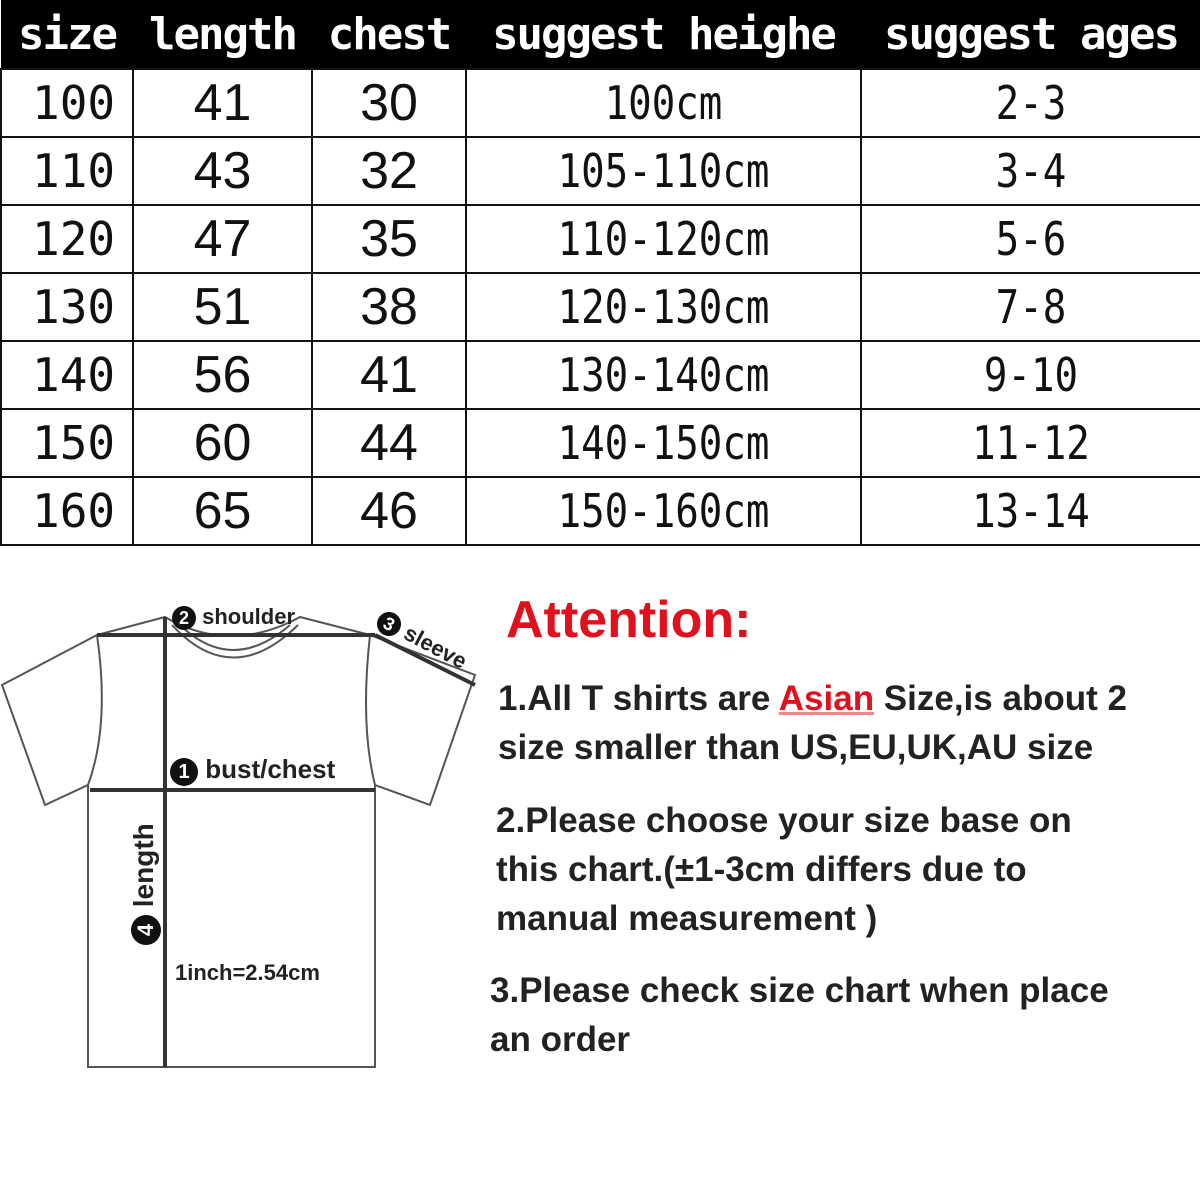  I want to click on table-row: 130 51 38 120-130cm 7-8, so click(600, 307).